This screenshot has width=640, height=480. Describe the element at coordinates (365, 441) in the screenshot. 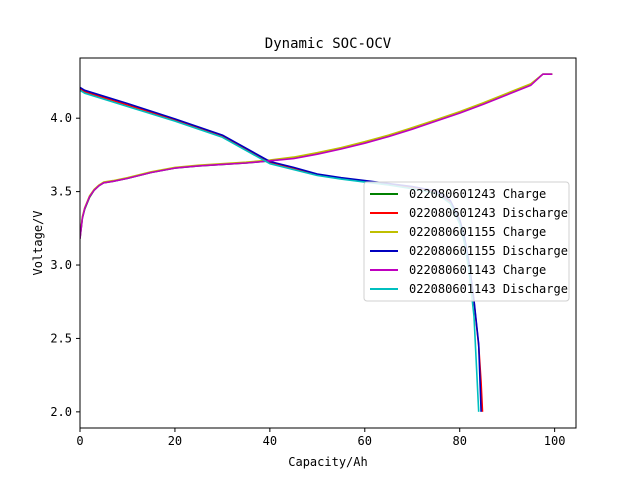

I see `x-tick-label: 60` at that location.